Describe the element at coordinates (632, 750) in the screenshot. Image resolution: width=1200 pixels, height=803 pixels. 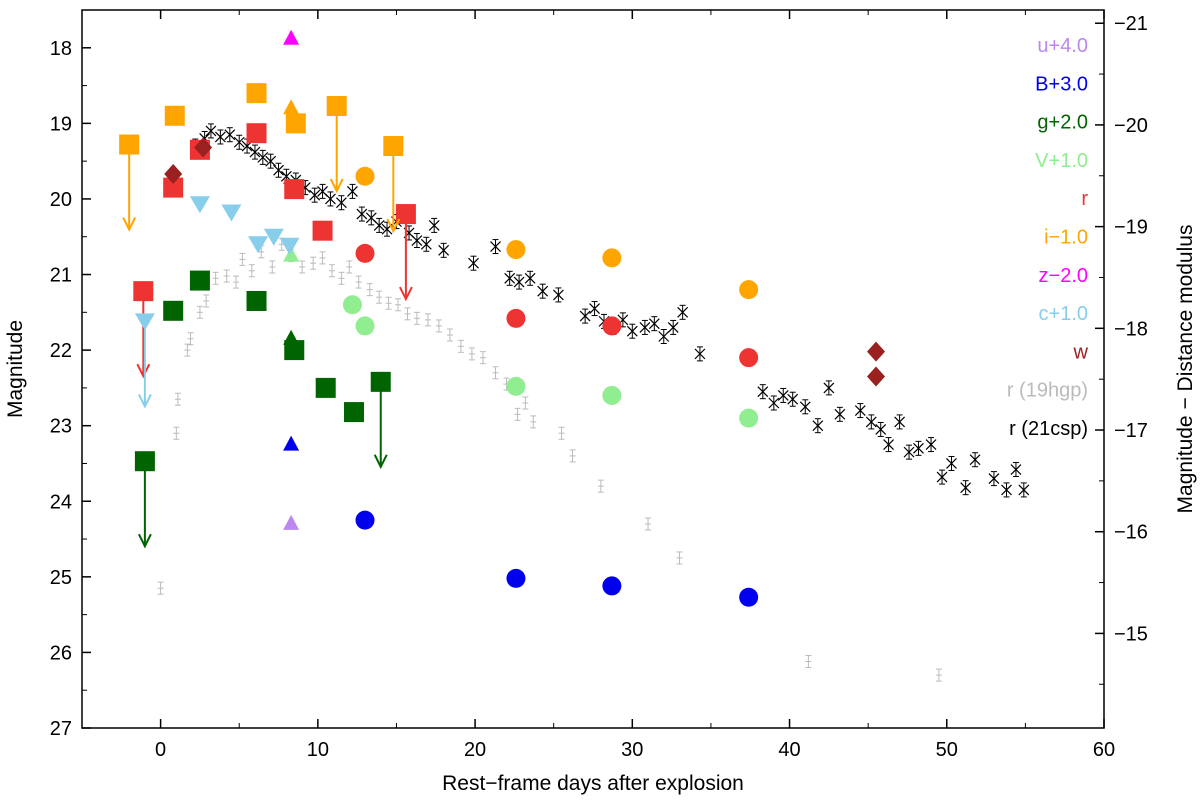
I see `x-tick-label: 30` at that location.